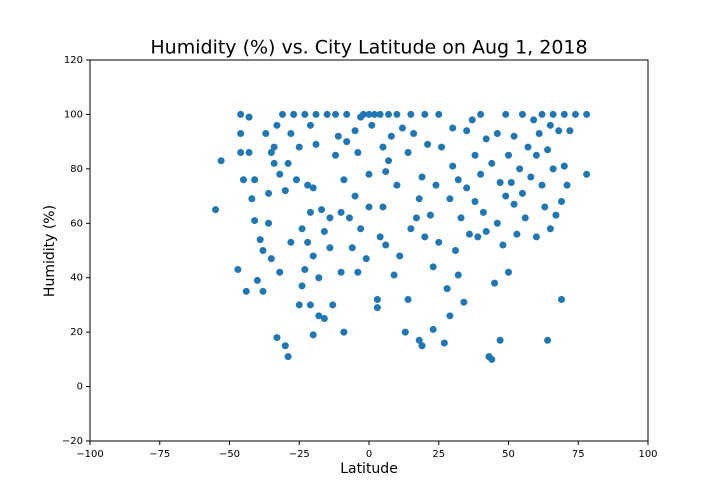 This screenshot has width=720, height=504. Describe the element at coordinates (76, 332) in the screenshot. I see `y-tick-label: 20` at that location.